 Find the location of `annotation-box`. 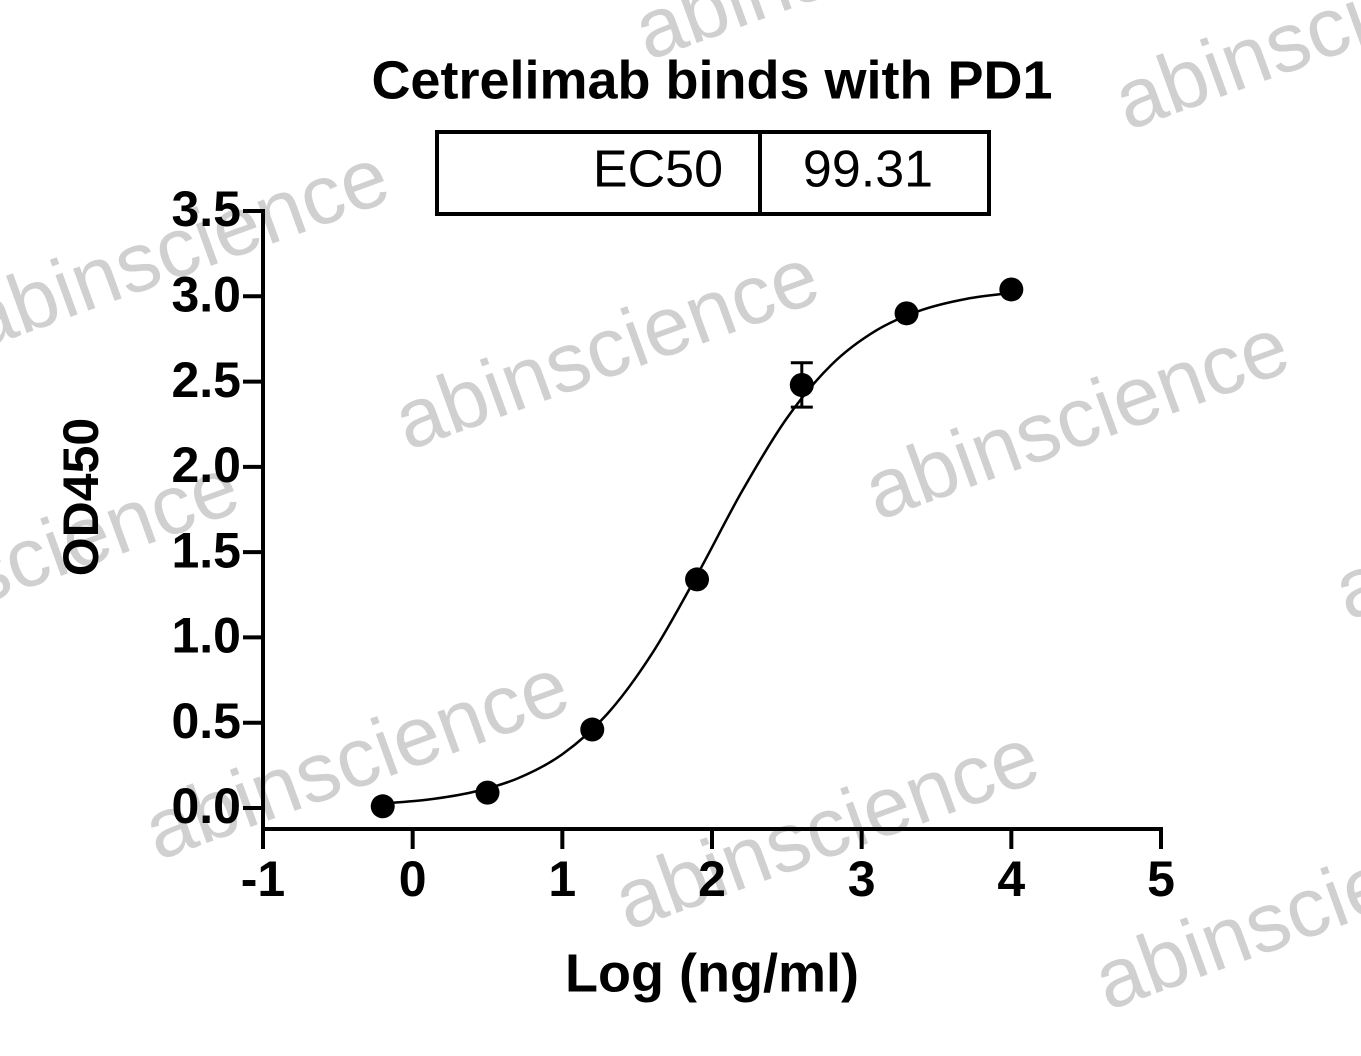

annotation-box is located at coordinates (713, 173).